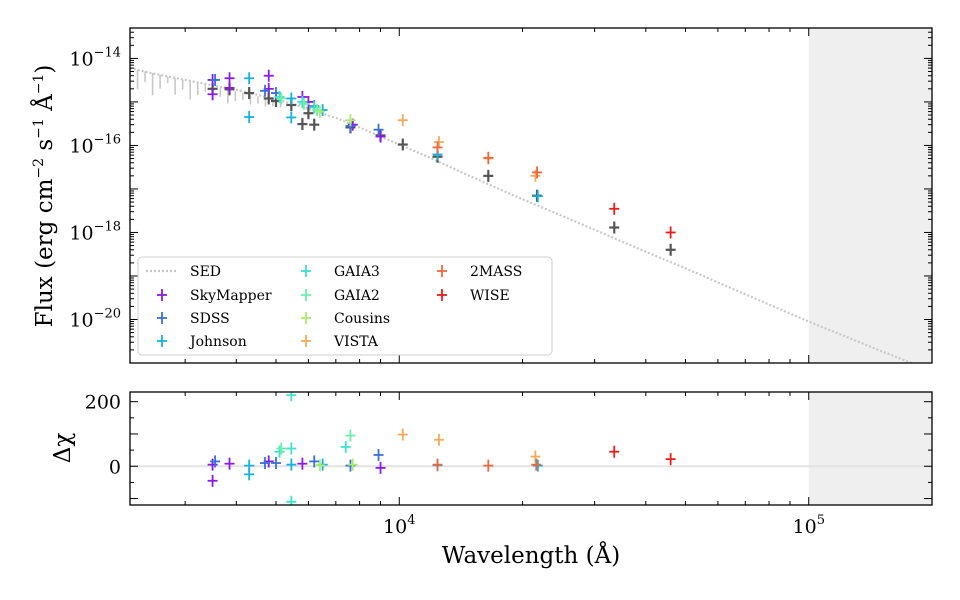  Describe the element at coordinates (217, 342) in the screenshot. I see `legend-label: Johnson` at that location.